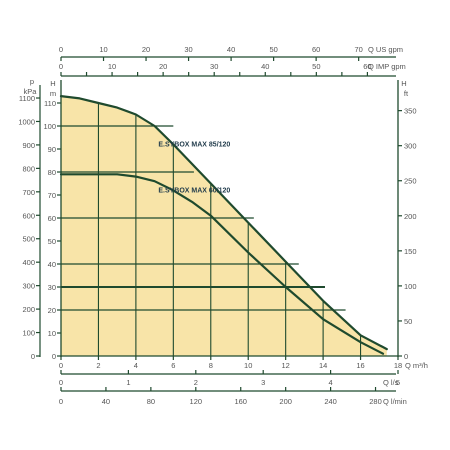 Image resolution: width=450 pixels, height=450 pixels. Describe the element at coordinates (53, 93) in the screenshot. I see `y-m-unit-label-bottom: m` at that location.